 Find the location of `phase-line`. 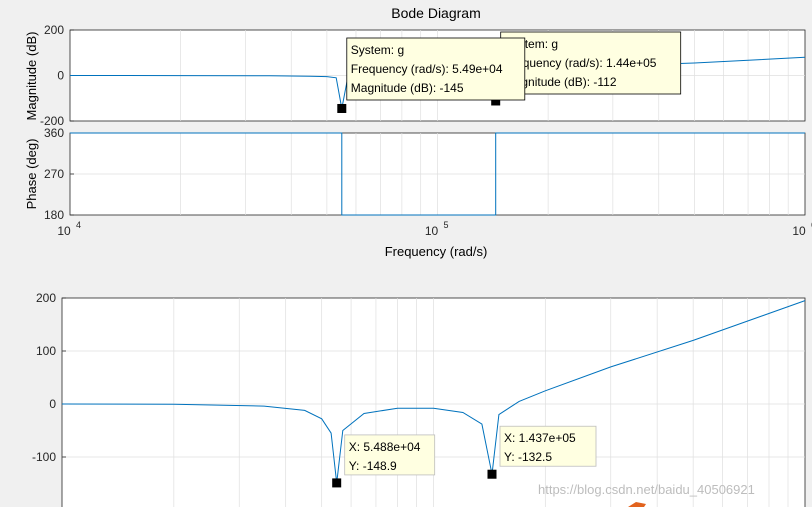

phase-line is located at coordinates (437, 174).